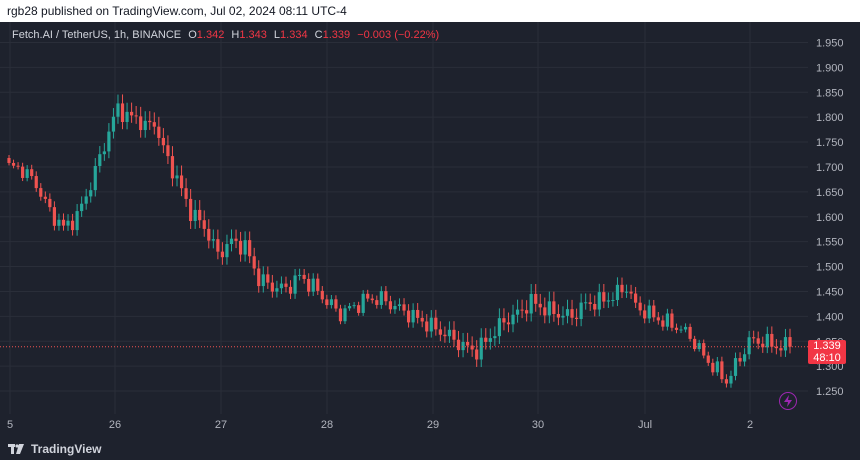  Describe the element at coordinates (830, 243) in the screenshot. I see `y-tick-label: 1.550` at that location.